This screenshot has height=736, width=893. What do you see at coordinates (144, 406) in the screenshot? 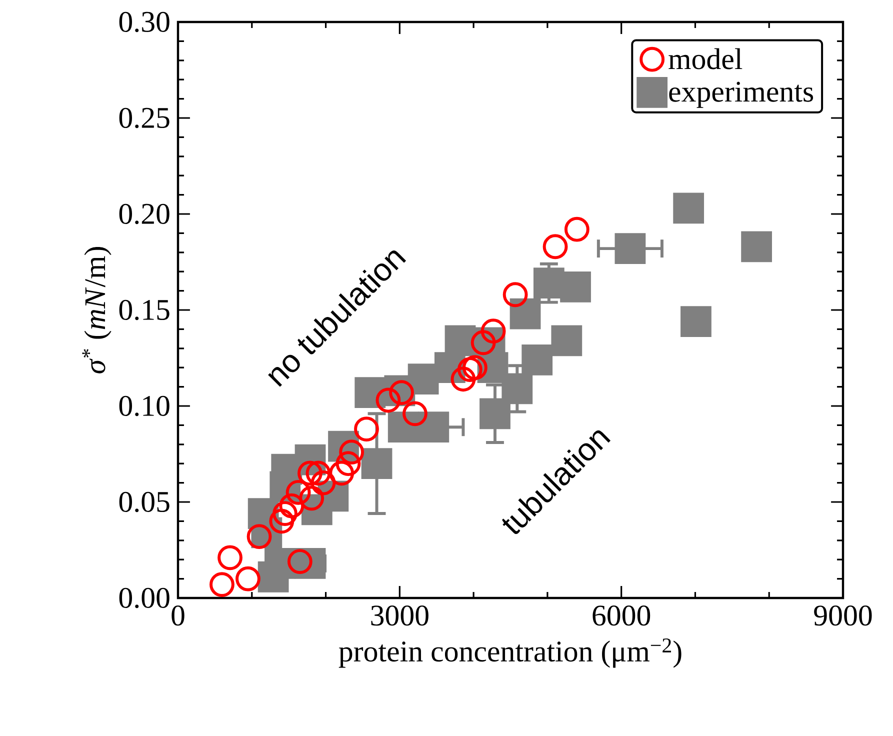
I see `y-tick-label: 0.10` at bounding box center [144, 406].